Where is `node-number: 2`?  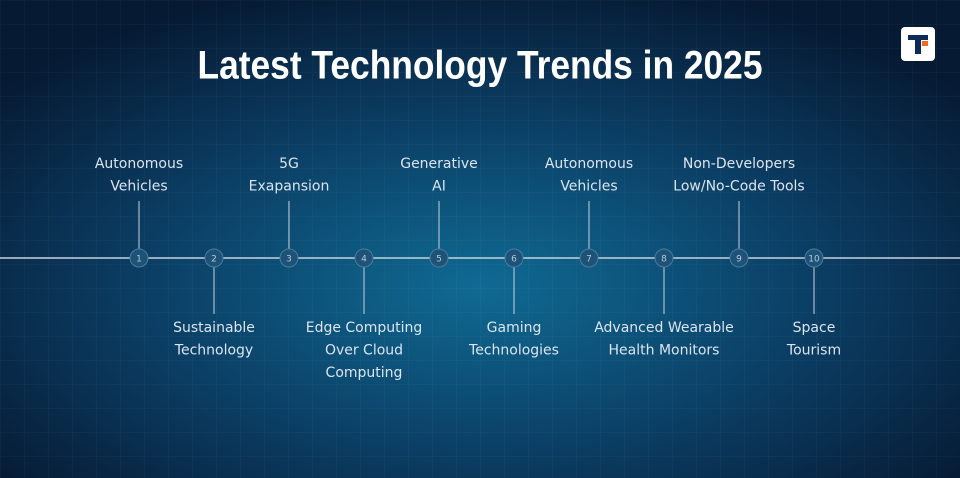 node-number: 2 is located at coordinates (214, 260).